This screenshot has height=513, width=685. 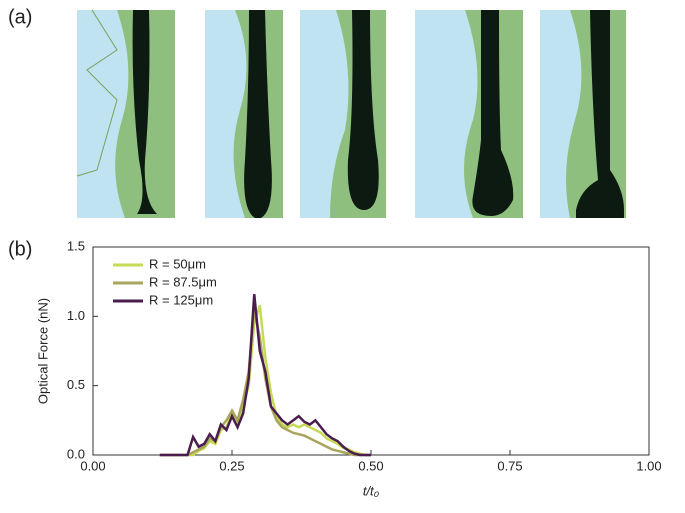 What do you see at coordinates (76, 315) in the screenshot?
I see `y-tick-label: 1.0` at bounding box center [76, 315].